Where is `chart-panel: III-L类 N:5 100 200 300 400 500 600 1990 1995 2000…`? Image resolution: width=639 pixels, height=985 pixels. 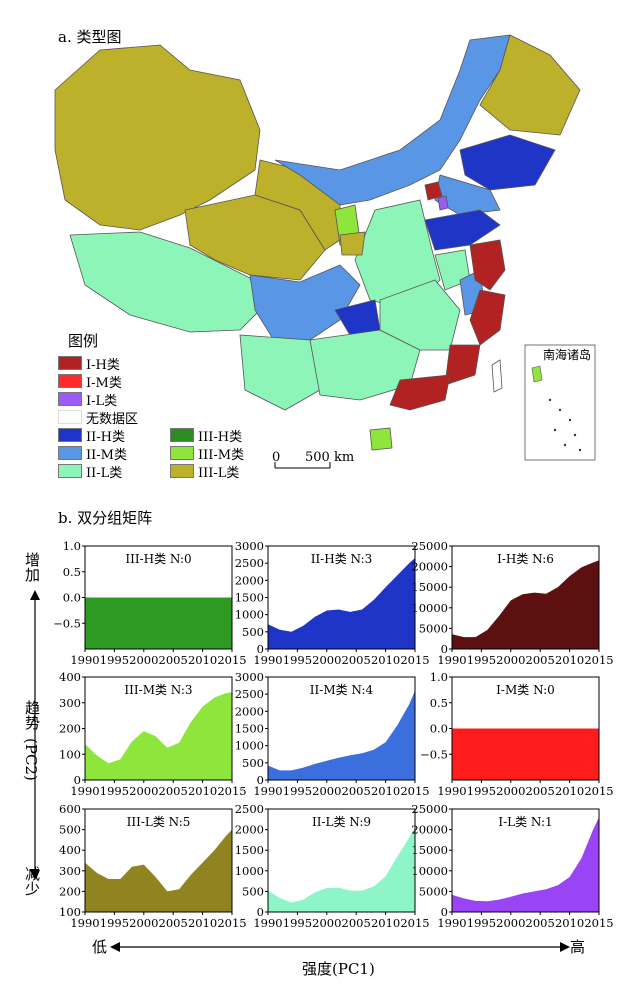
chart-panel: III-L类 N:5 100 200 300 400 500 600 1990 1995 2000… is located at coordinates (153, 866).